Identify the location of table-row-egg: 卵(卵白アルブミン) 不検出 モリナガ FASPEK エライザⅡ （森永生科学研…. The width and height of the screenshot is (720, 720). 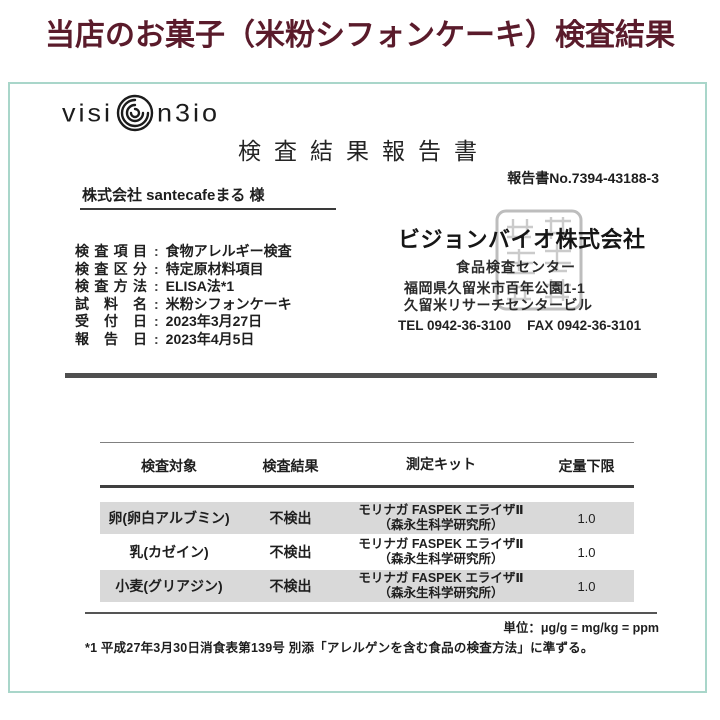
(367, 518).